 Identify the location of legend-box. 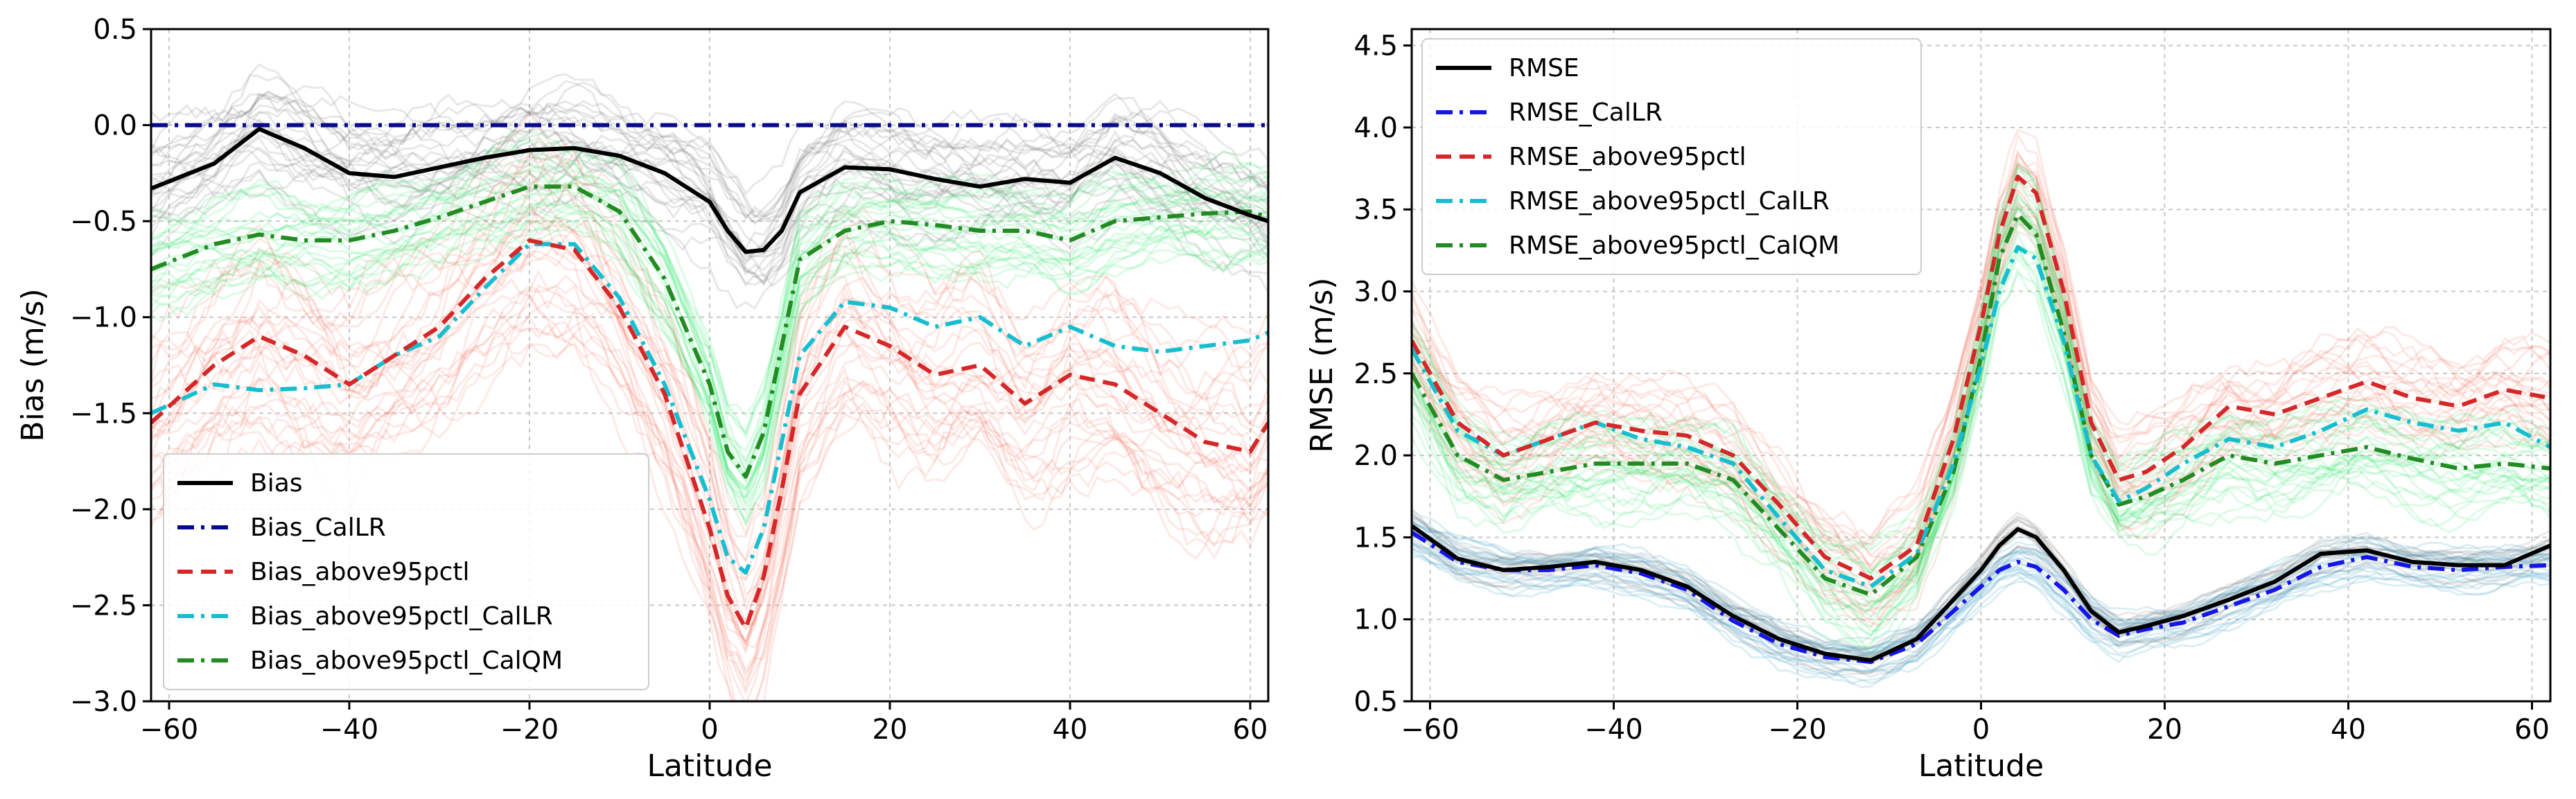
(406, 571).